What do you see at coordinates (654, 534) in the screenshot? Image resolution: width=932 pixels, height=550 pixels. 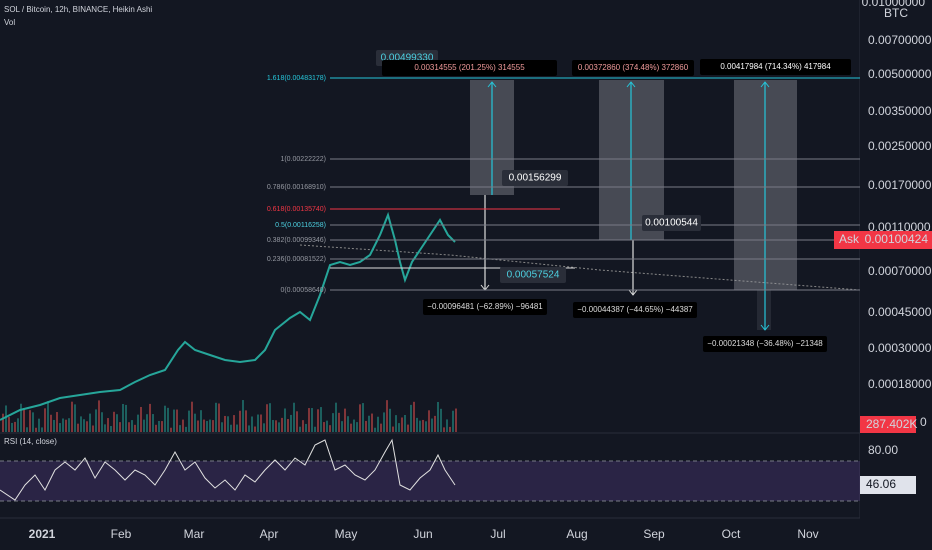 I see `time-label: Sep` at bounding box center [654, 534].